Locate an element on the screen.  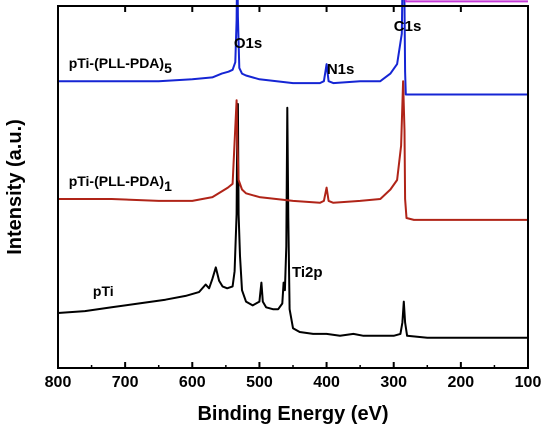
x-tick-label-500: 500 is located at coordinates (259, 382).